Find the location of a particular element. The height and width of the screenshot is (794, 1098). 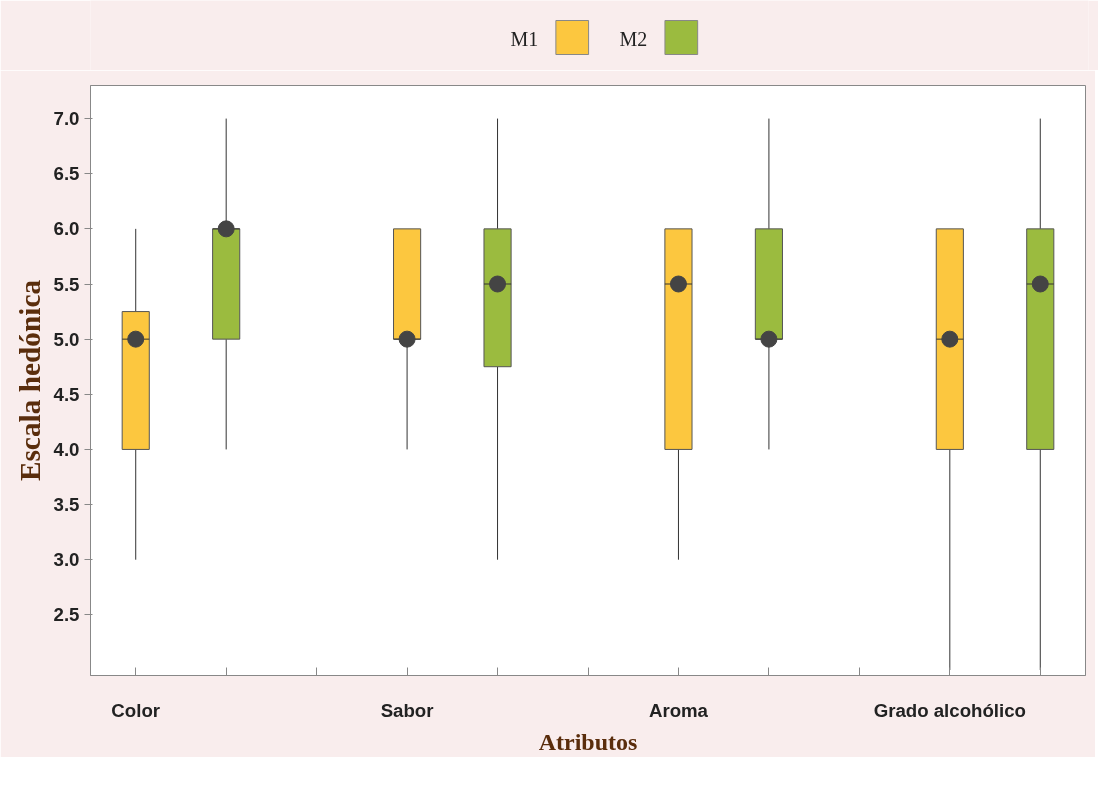

x-tick-label: Aroma is located at coordinates (678, 710).